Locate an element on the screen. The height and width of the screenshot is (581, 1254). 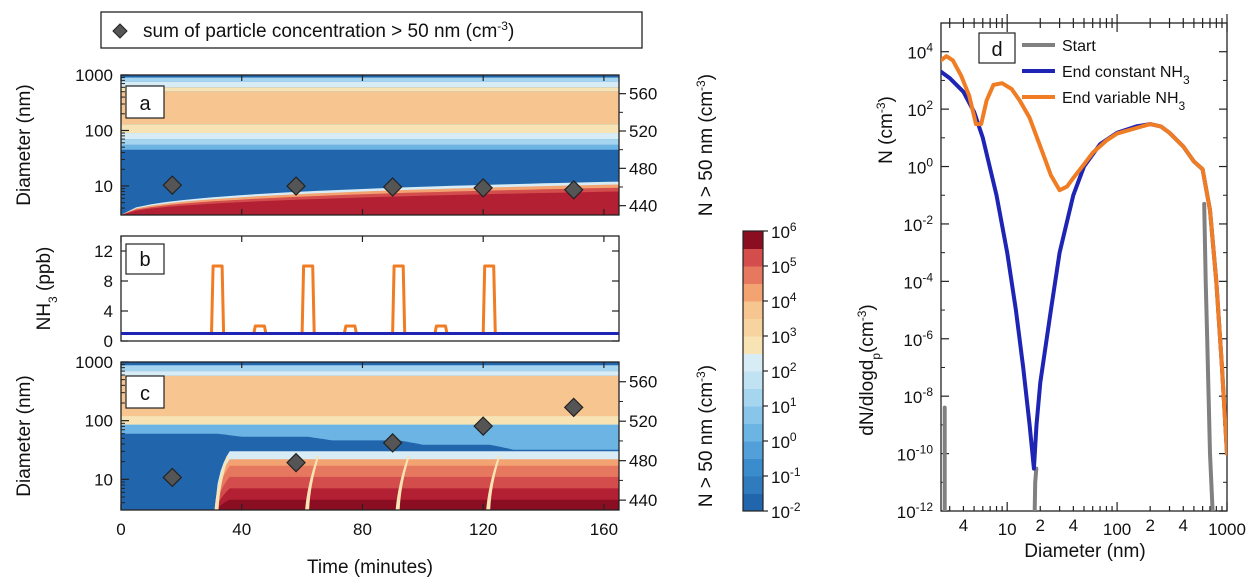
panel-label-c: c is located at coordinates (145, 394).